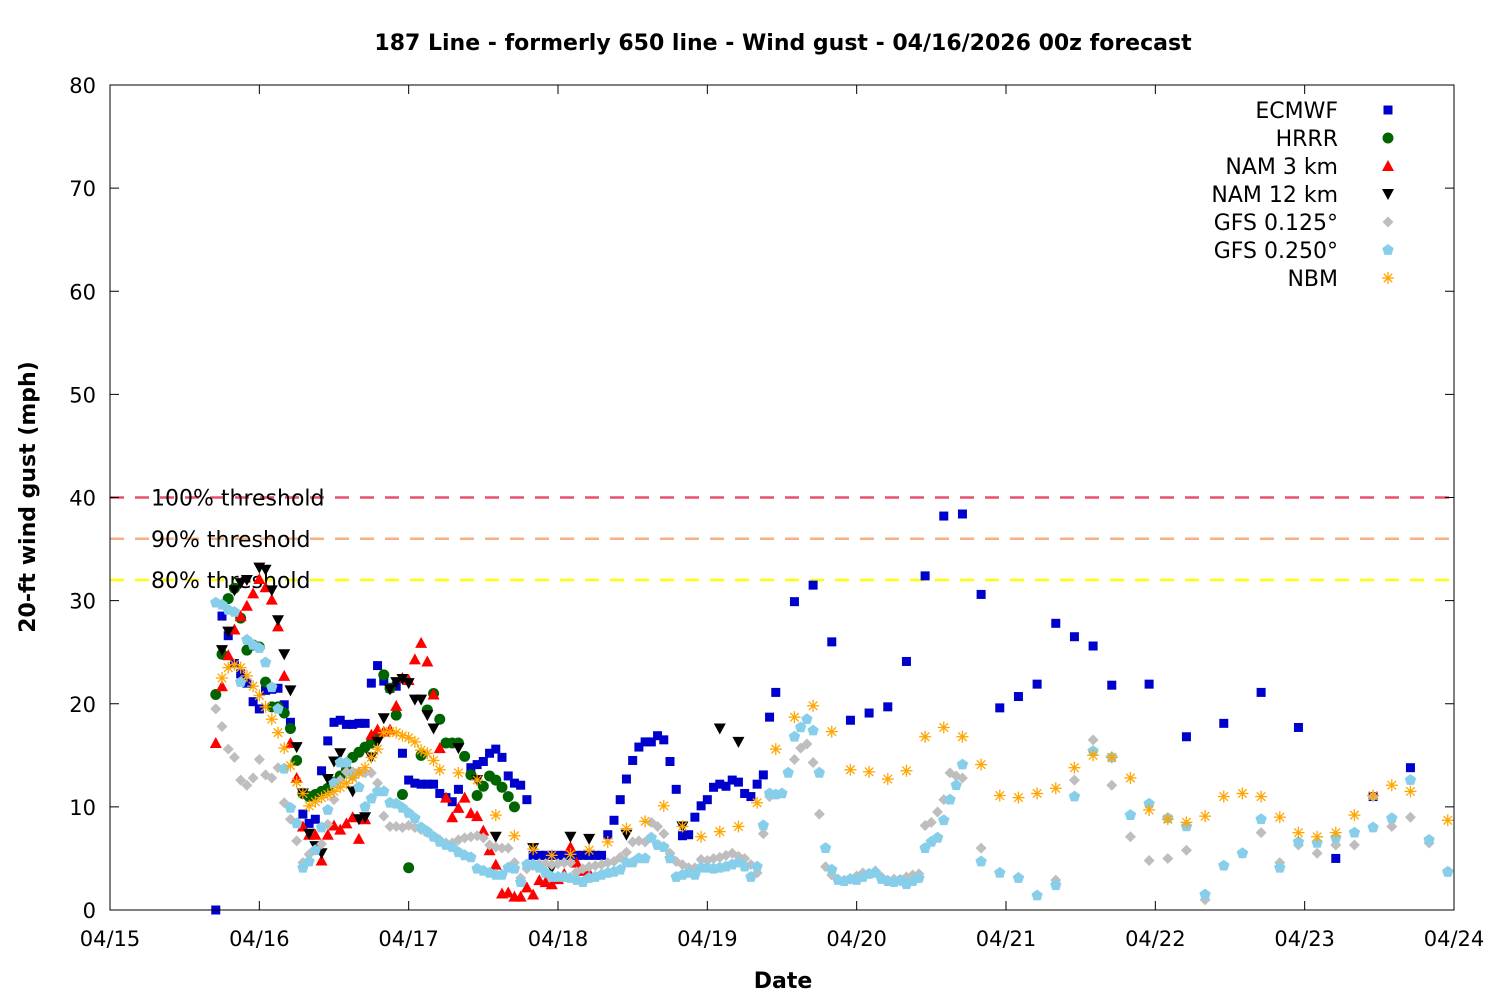  Describe the element at coordinates (1388, 138) in the screenshot. I see `legend-marker-hrrr` at that location.